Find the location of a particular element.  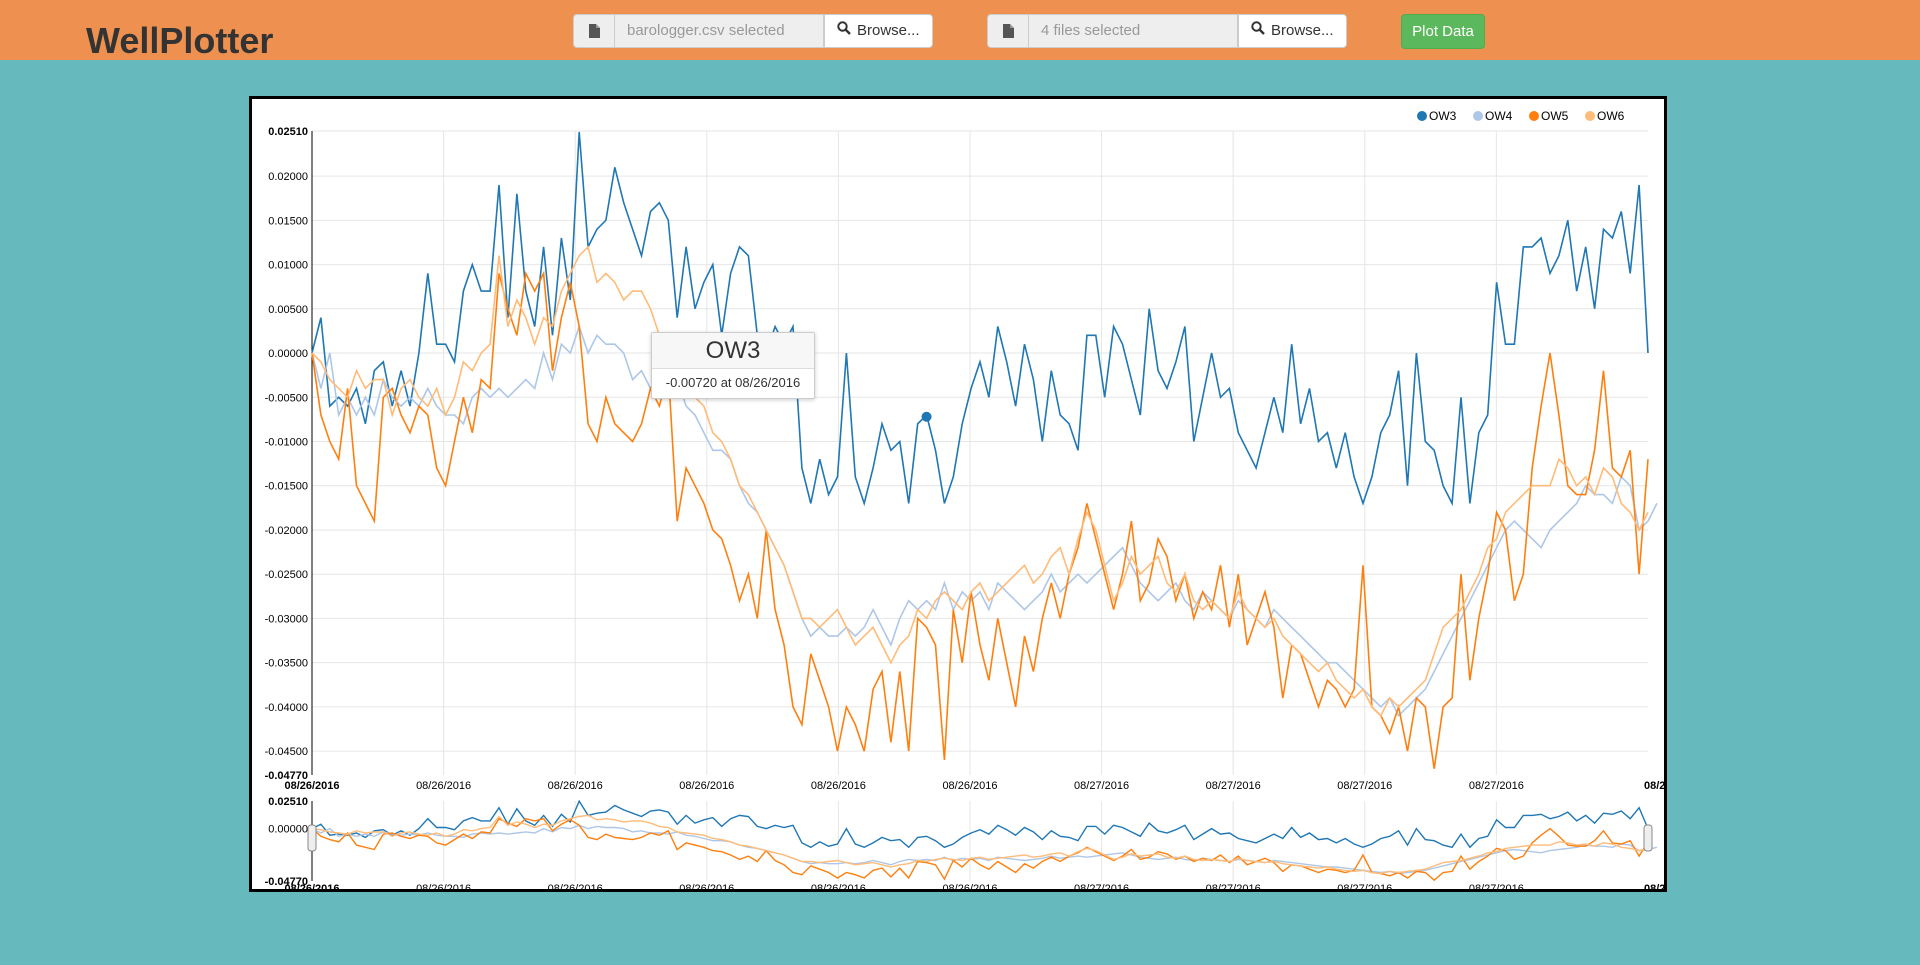

nav-x-end-label: 08/27/2016 is located at coordinates (1654, 886).